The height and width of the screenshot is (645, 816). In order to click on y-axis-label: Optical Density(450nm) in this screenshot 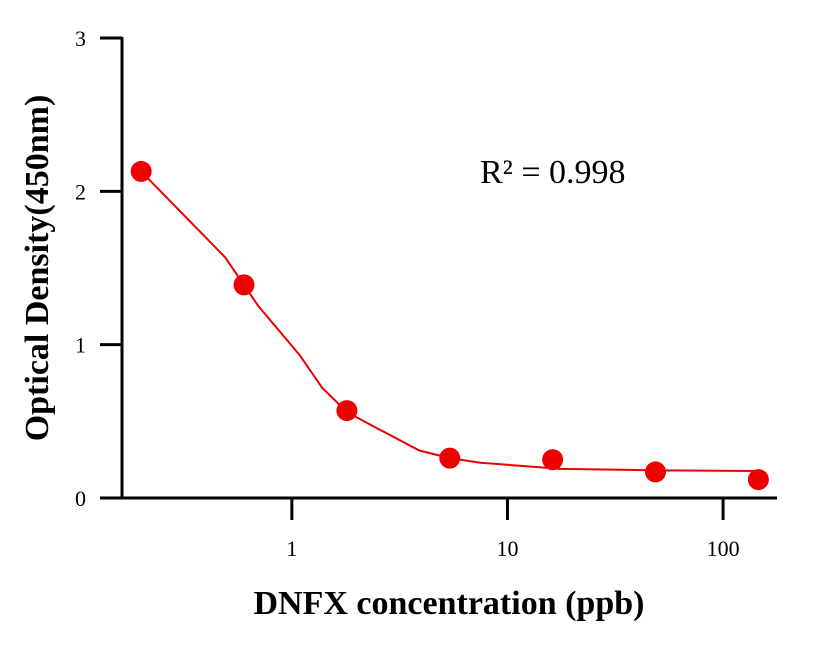, I will do `click(37, 268)`.